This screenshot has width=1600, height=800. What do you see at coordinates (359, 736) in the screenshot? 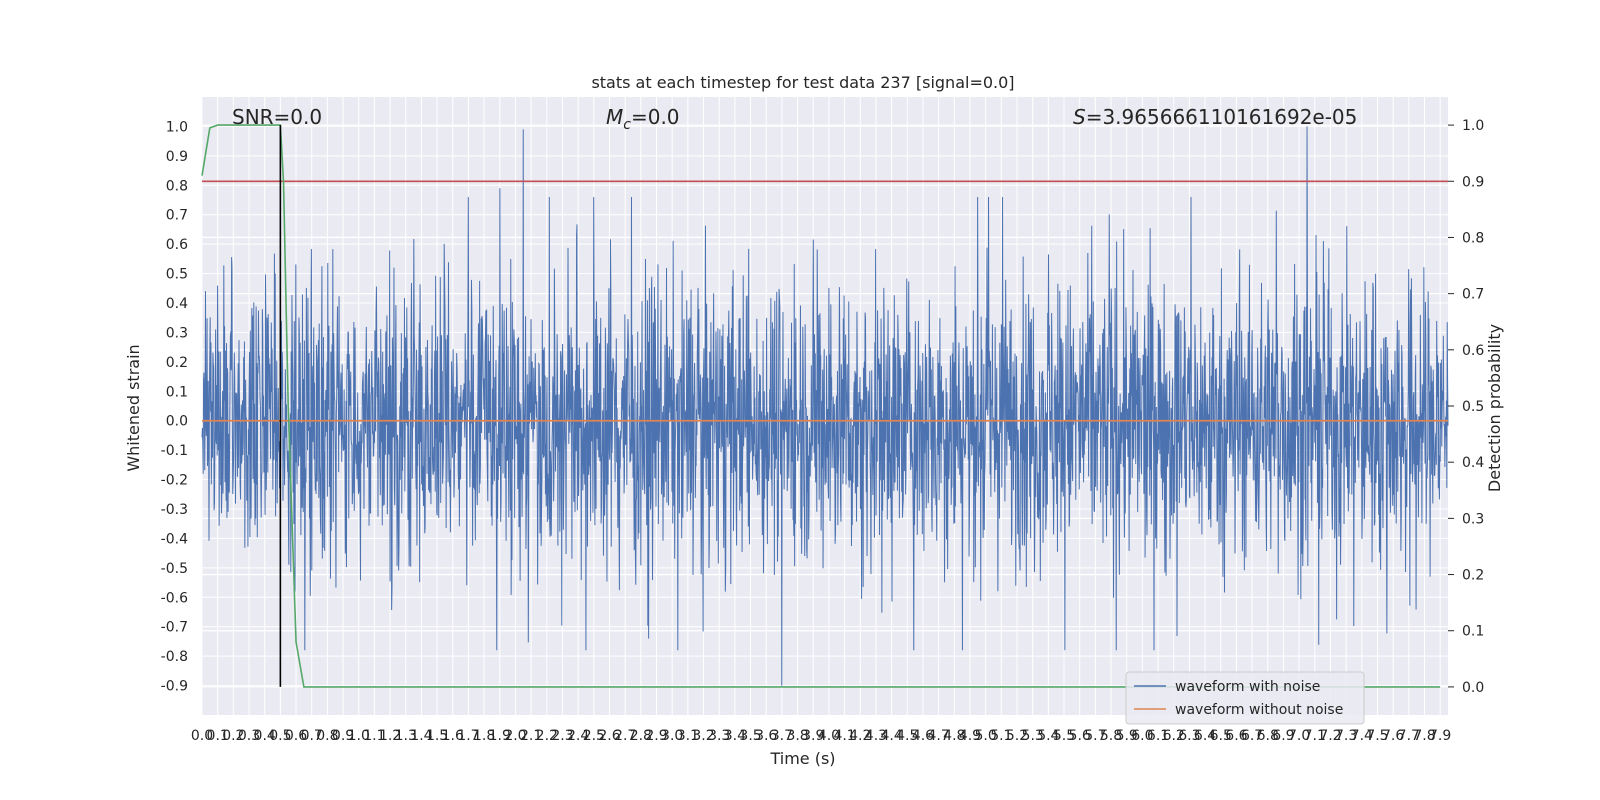
I see `x-tick-label: 1.0` at bounding box center [359, 736].